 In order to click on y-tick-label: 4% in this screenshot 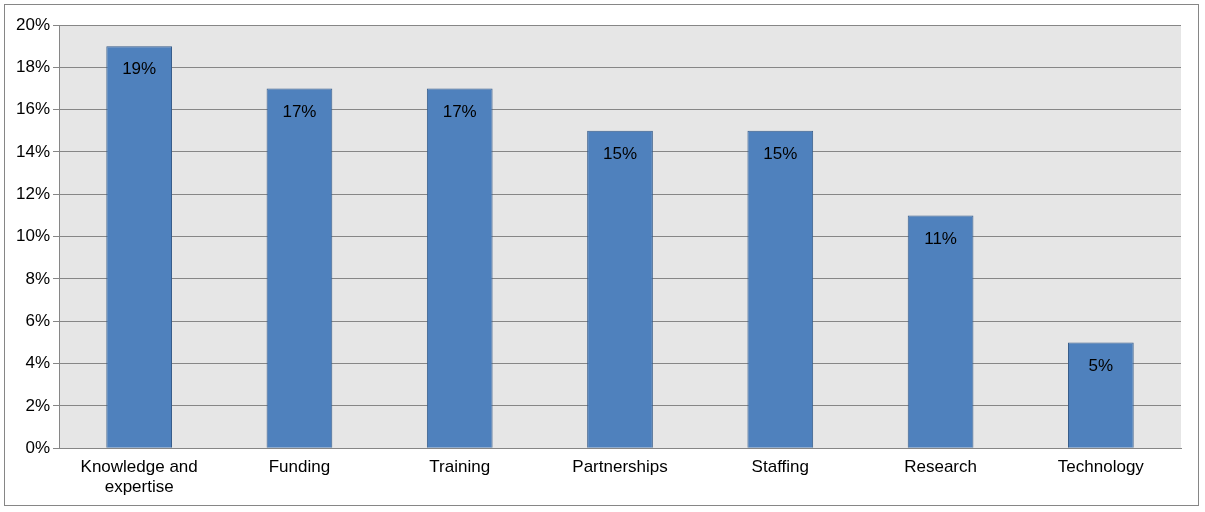, I will do `click(38, 363)`.